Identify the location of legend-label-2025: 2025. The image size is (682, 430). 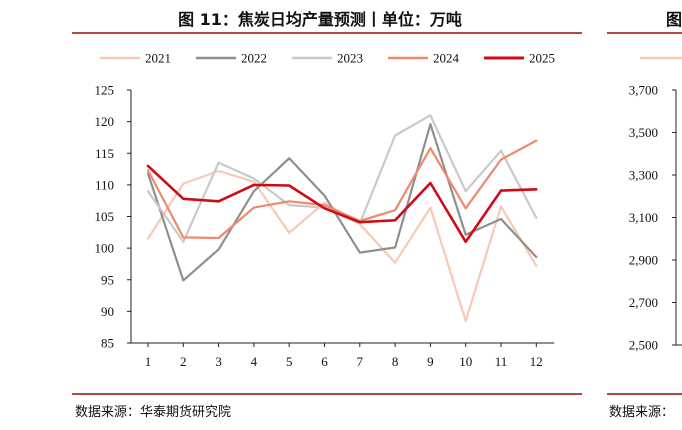
(542, 58).